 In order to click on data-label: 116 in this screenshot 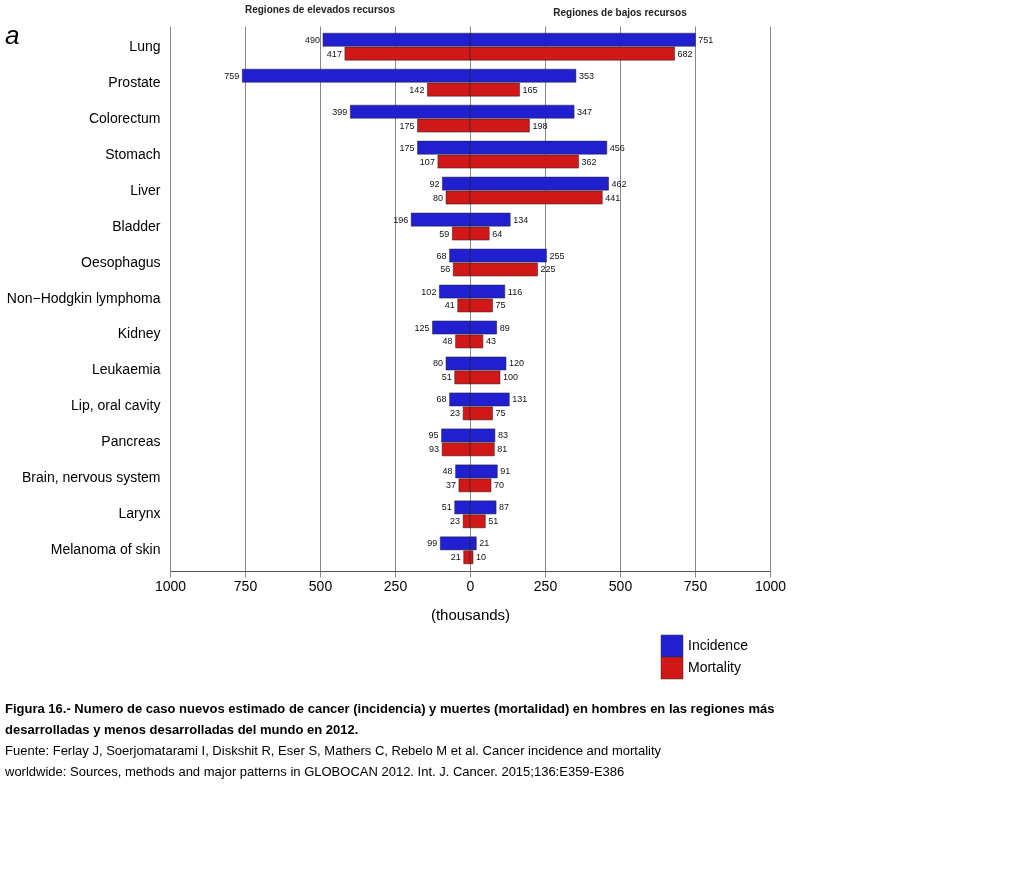, I will do `click(515, 291)`.